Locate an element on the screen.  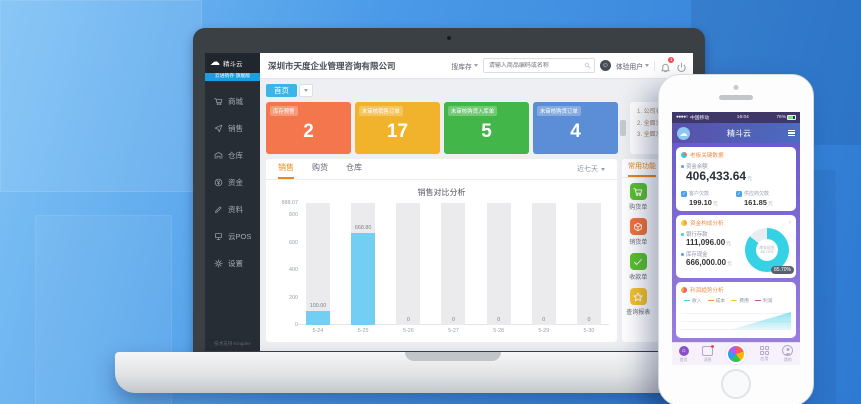
stat-card: 未审核购货入库单 5 is located at coordinates (486, 128).